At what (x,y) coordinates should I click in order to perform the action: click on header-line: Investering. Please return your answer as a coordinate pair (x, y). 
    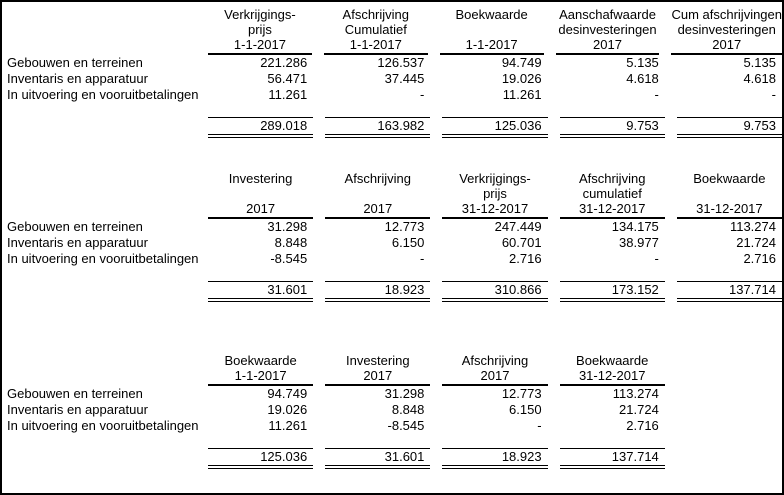
    Looking at the image, I should click on (260, 178).